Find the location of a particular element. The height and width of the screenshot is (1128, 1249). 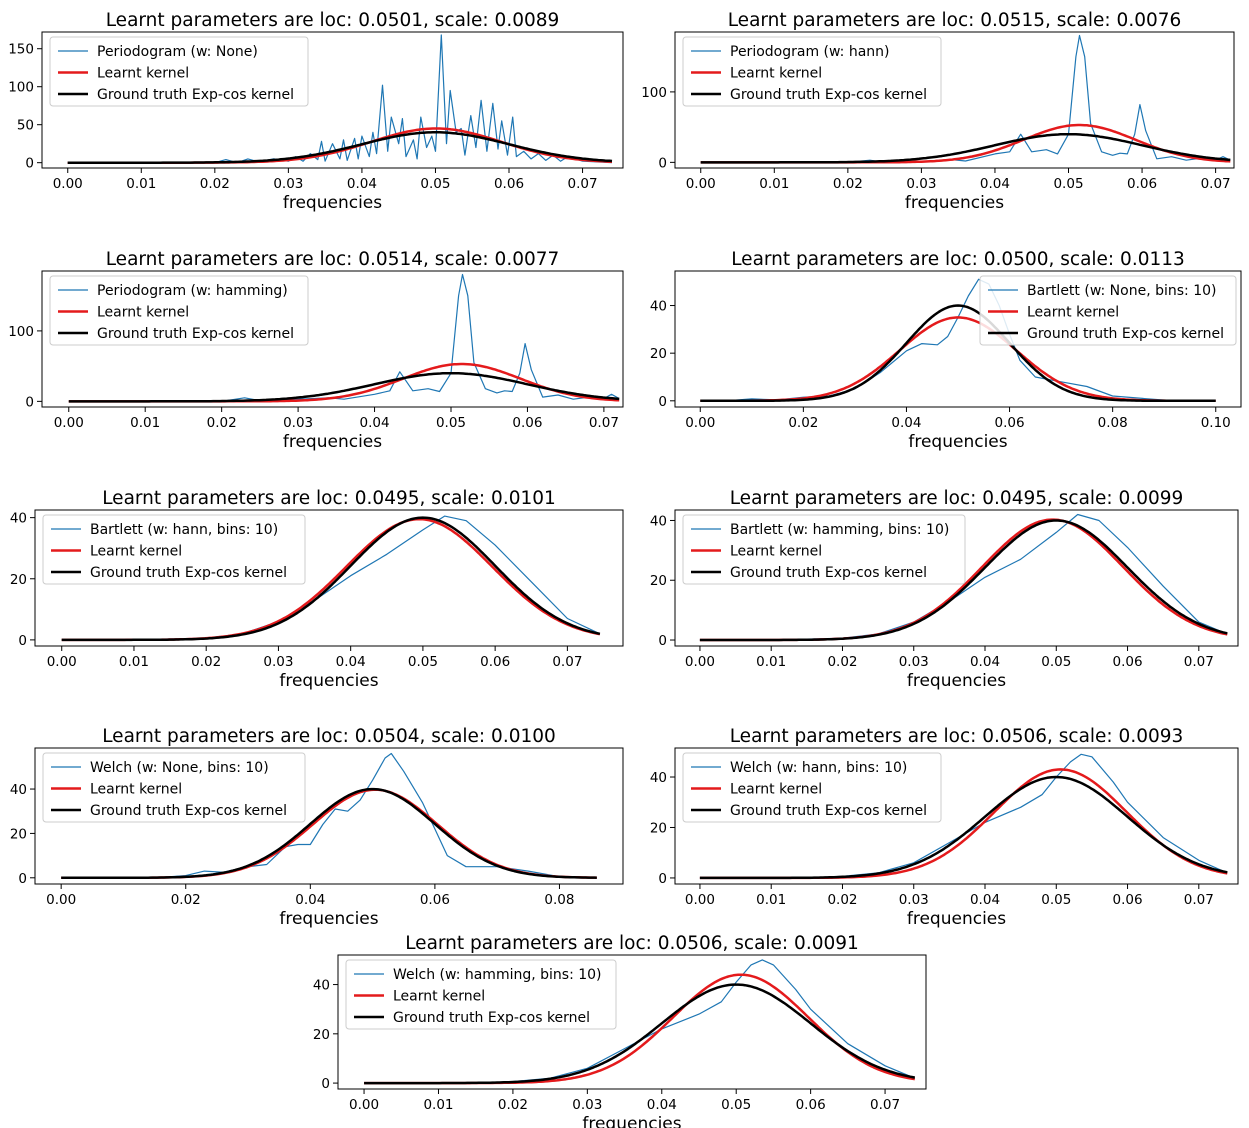

chart-4-legend-box is located at coordinates (1108, 310).